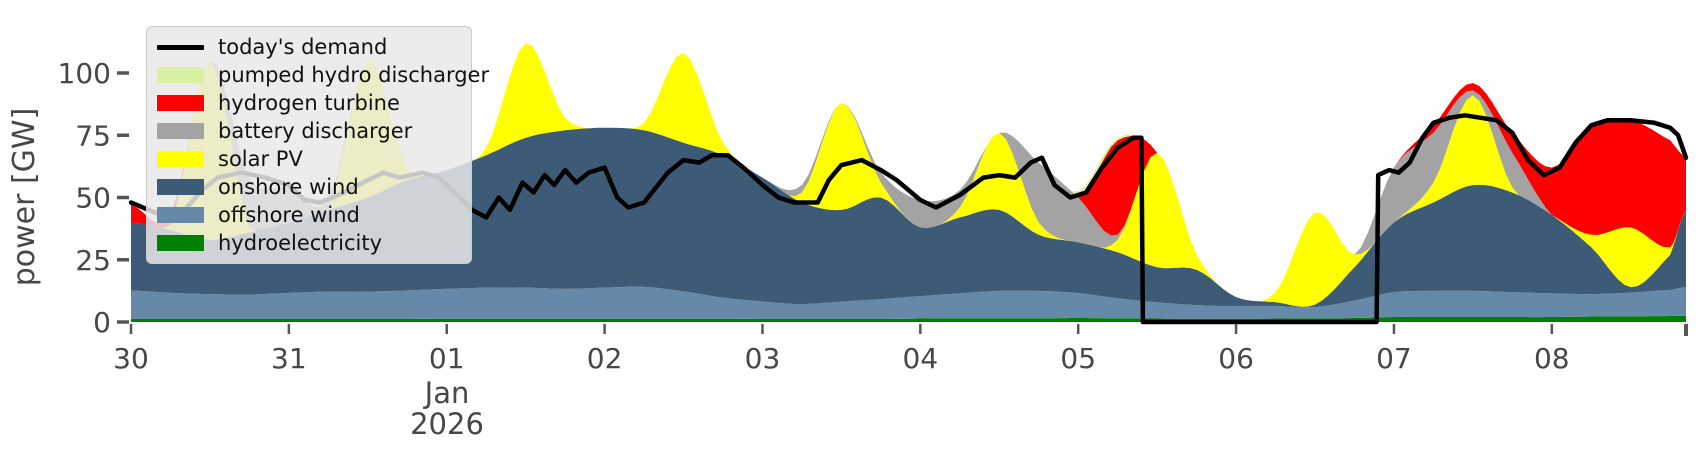  I want to click on legend-label: hydrogen turbine, so click(309, 102).